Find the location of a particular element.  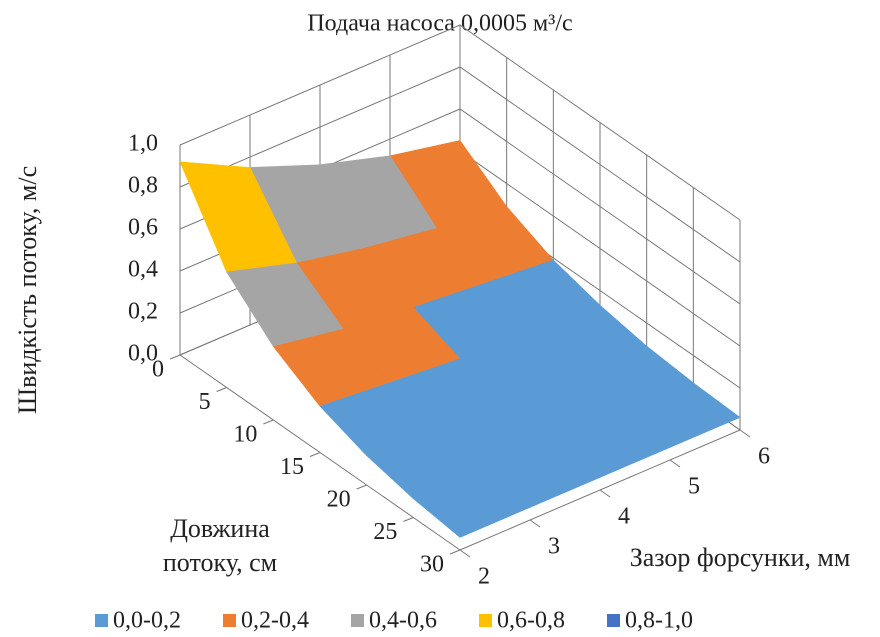

y-axis-label: Зазор форсунки, мм is located at coordinates (740, 557).